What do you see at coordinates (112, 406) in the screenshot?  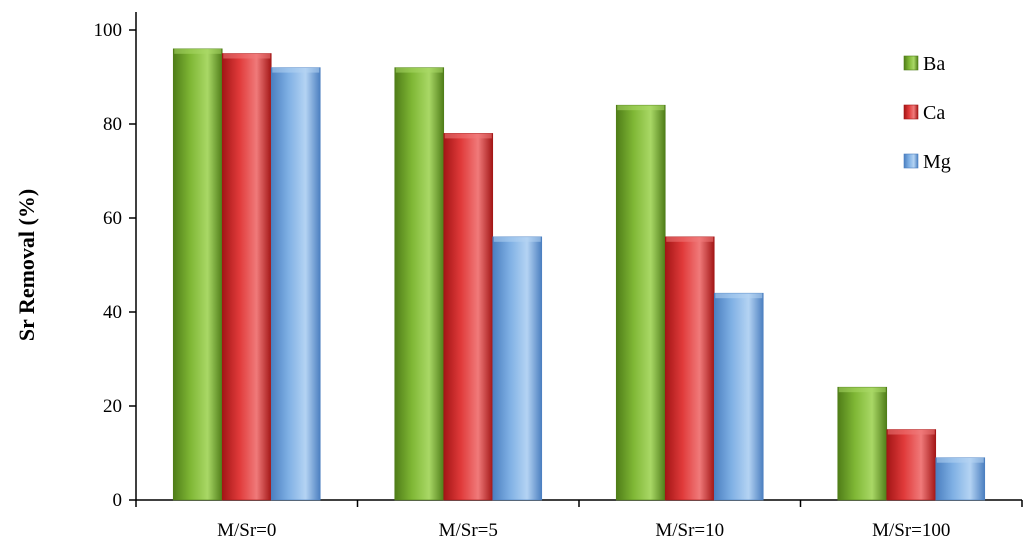 I see `y-tick-label: 20` at bounding box center [112, 406].